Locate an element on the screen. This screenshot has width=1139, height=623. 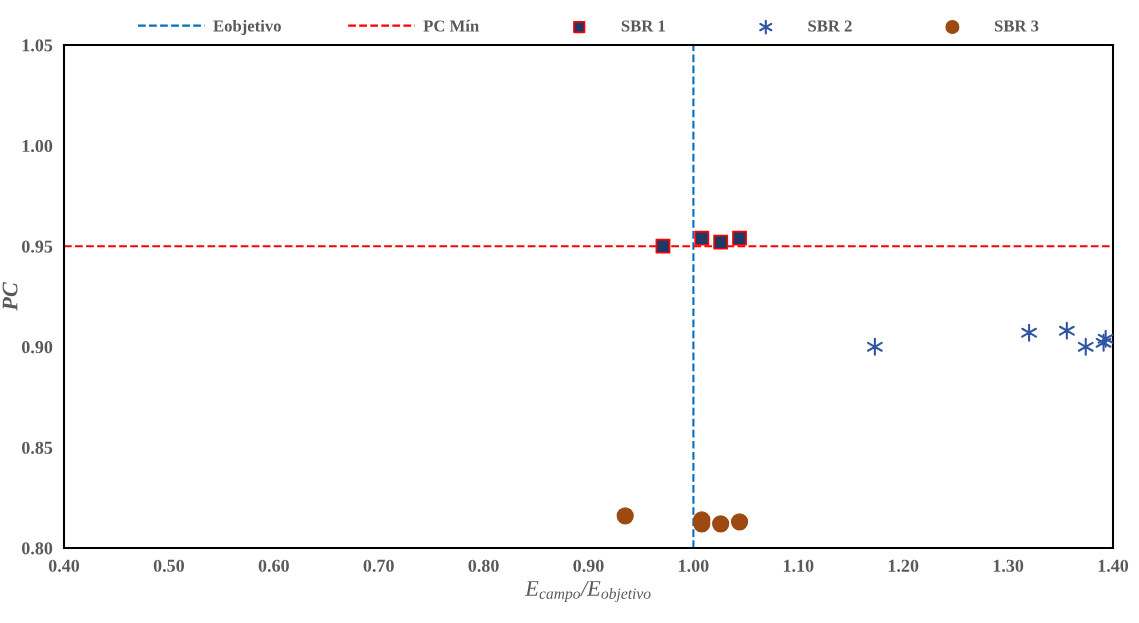
legend-label: PC Mín is located at coordinates (451, 25).